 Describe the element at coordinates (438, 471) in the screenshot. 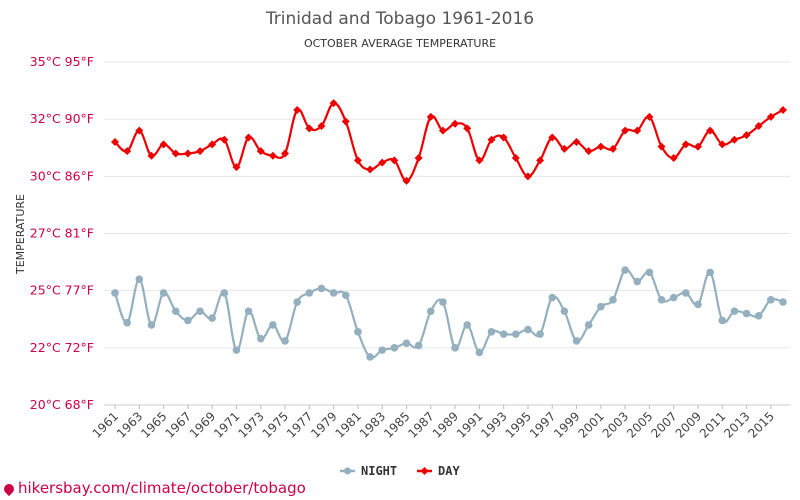

I see `legend-item-day: DAY` at that location.